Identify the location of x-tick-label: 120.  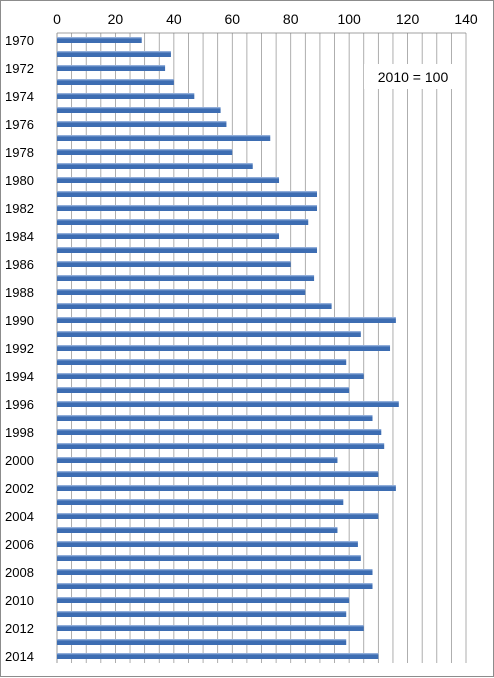
(408, 19).